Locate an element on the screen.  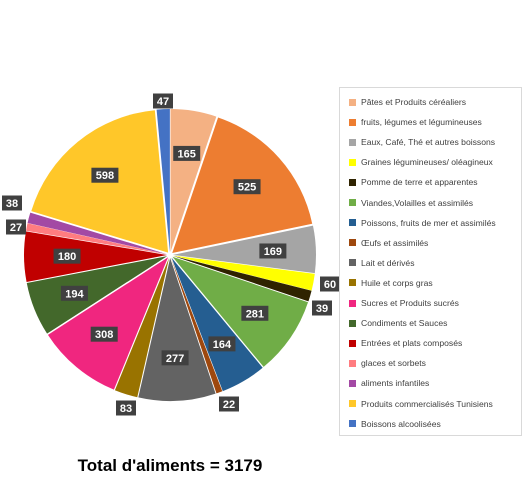
legend-item: glaces et sorbets is located at coordinates (387, 363).